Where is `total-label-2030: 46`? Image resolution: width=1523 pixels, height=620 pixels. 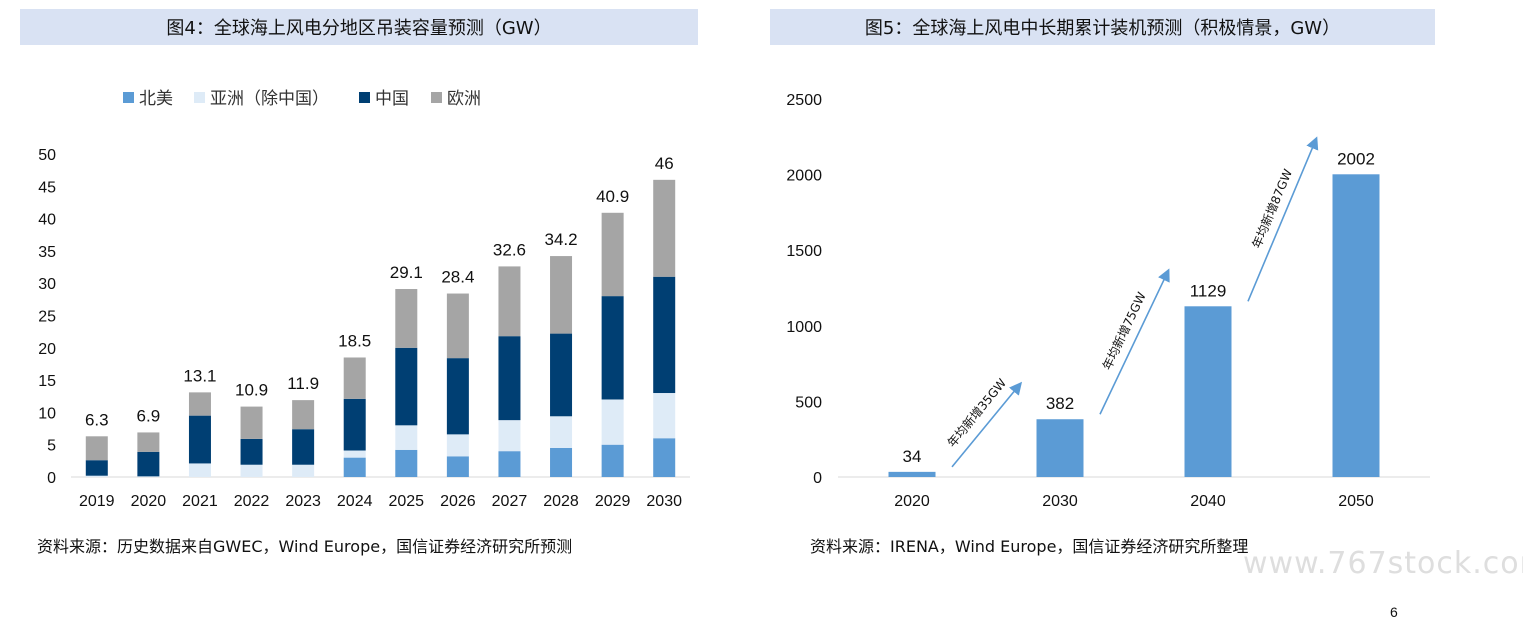 total-label-2030: 46 is located at coordinates (664, 163).